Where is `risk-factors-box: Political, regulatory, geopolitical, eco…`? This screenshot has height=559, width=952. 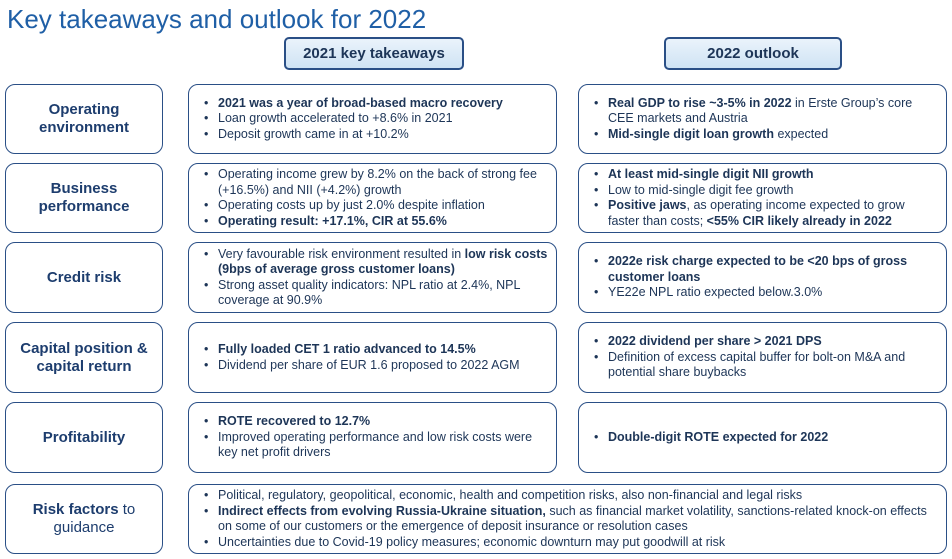 risk-factors-box: Political, regulatory, geopolitical, eco… is located at coordinates (567, 519).